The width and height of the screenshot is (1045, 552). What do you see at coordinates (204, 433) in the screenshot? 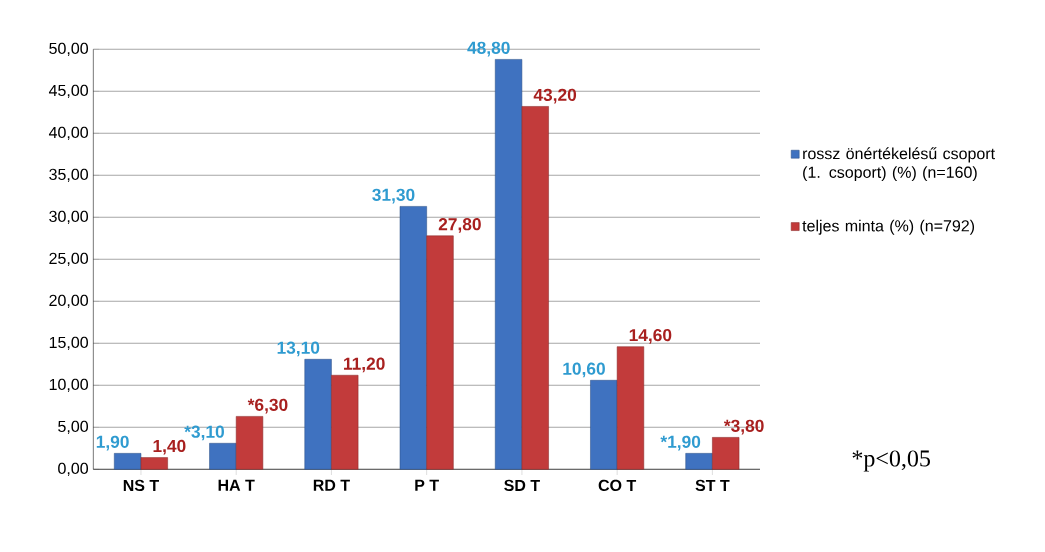
I see `data-label: *3,10` at bounding box center [204, 433].